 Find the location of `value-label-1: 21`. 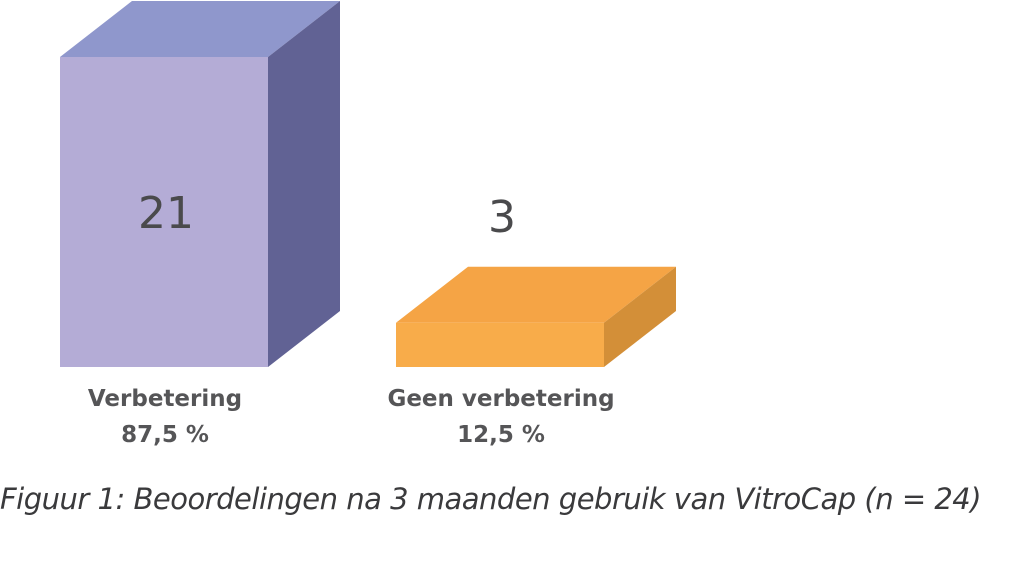

value-label-1: 21 is located at coordinates (166, 213).